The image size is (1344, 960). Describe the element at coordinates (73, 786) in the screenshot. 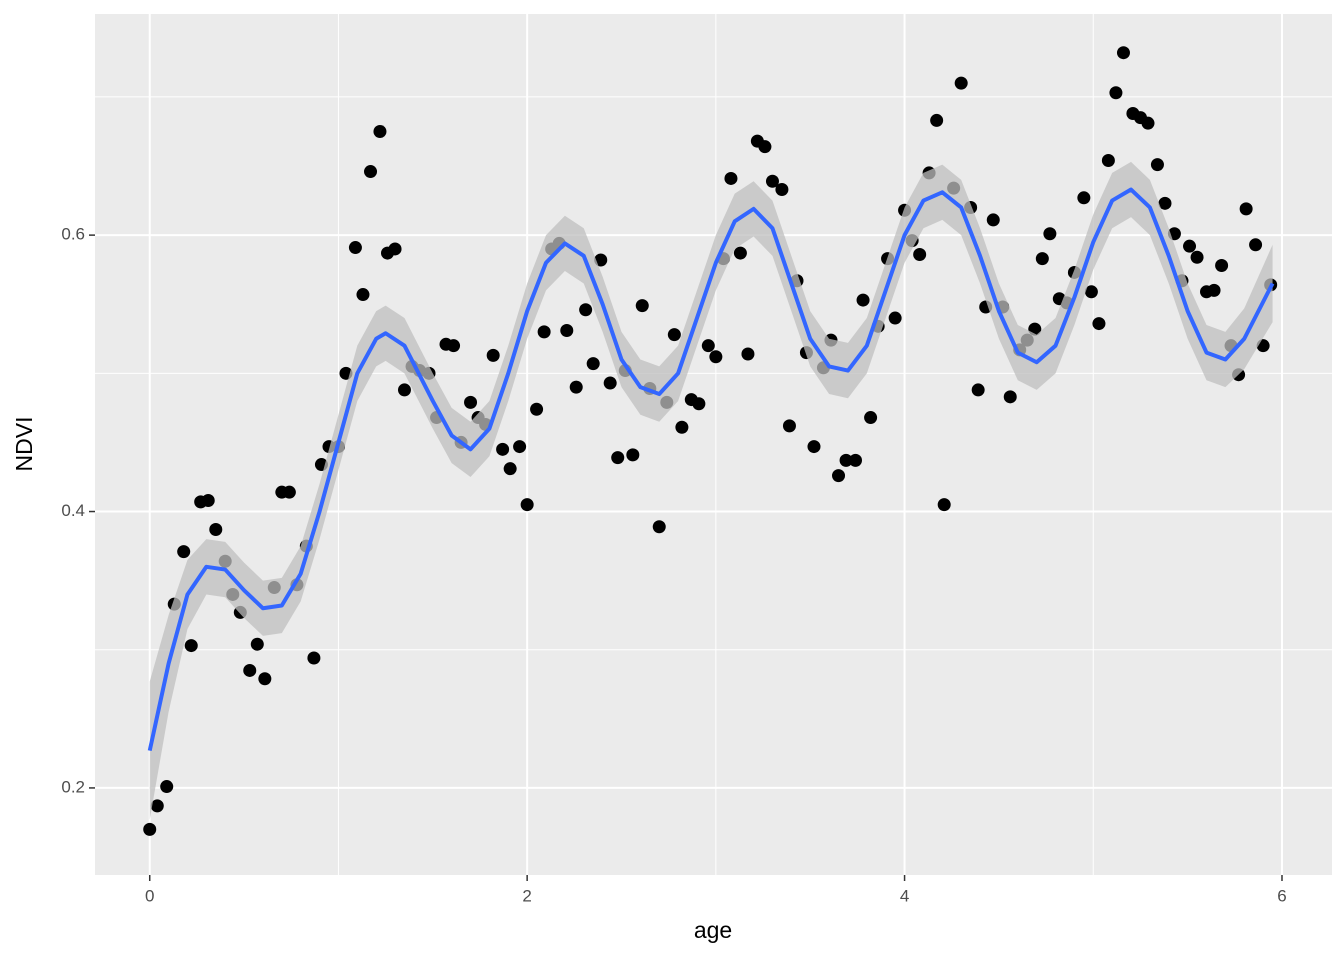

I see `y-tick-label: 0.2` at that location.